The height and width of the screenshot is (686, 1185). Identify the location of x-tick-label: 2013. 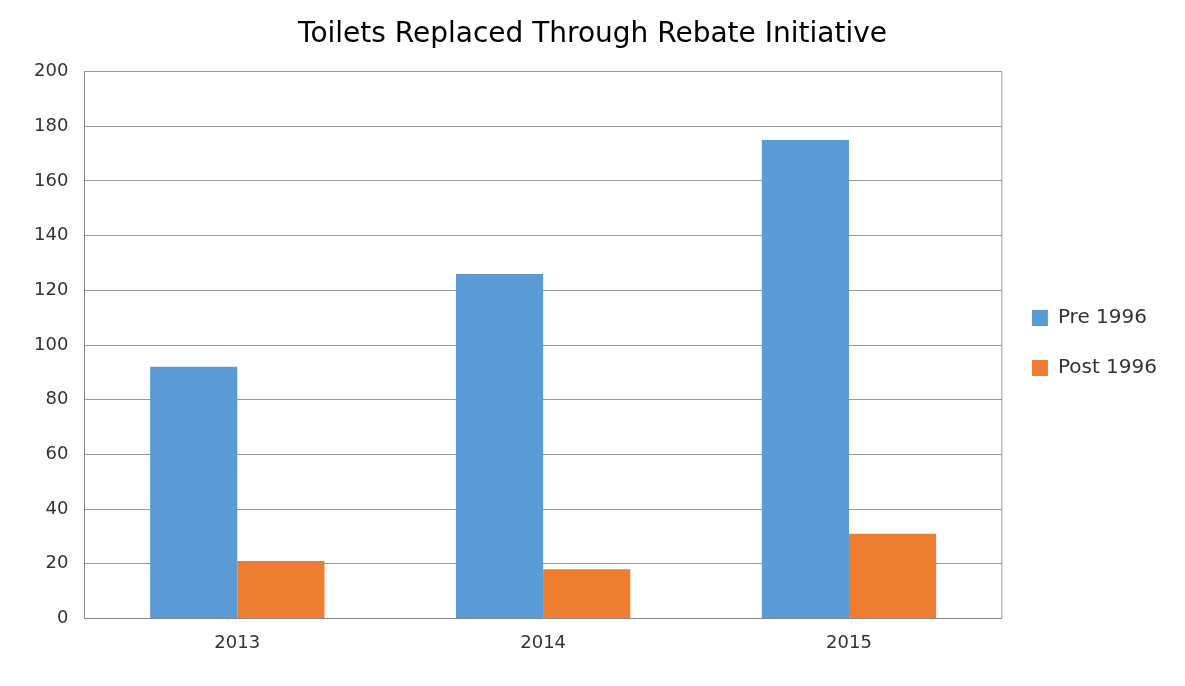
(237, 641).